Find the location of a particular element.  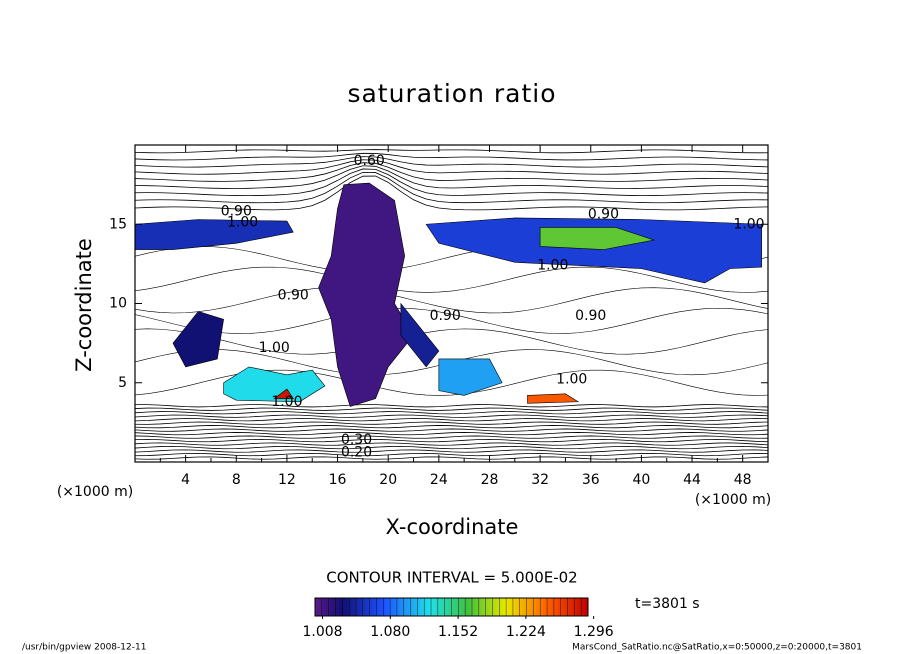

x-tick-label: 12 is located at coordinates (287, 480).